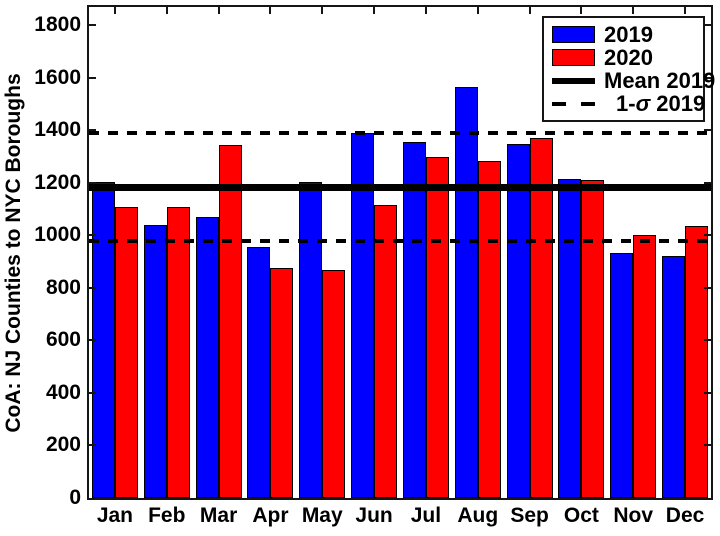 The width and height of the screenshot is (720, 536). Describe the element at coordinates (573, 57) in the screenshot. I see `legend-swatch-2020` at that location.